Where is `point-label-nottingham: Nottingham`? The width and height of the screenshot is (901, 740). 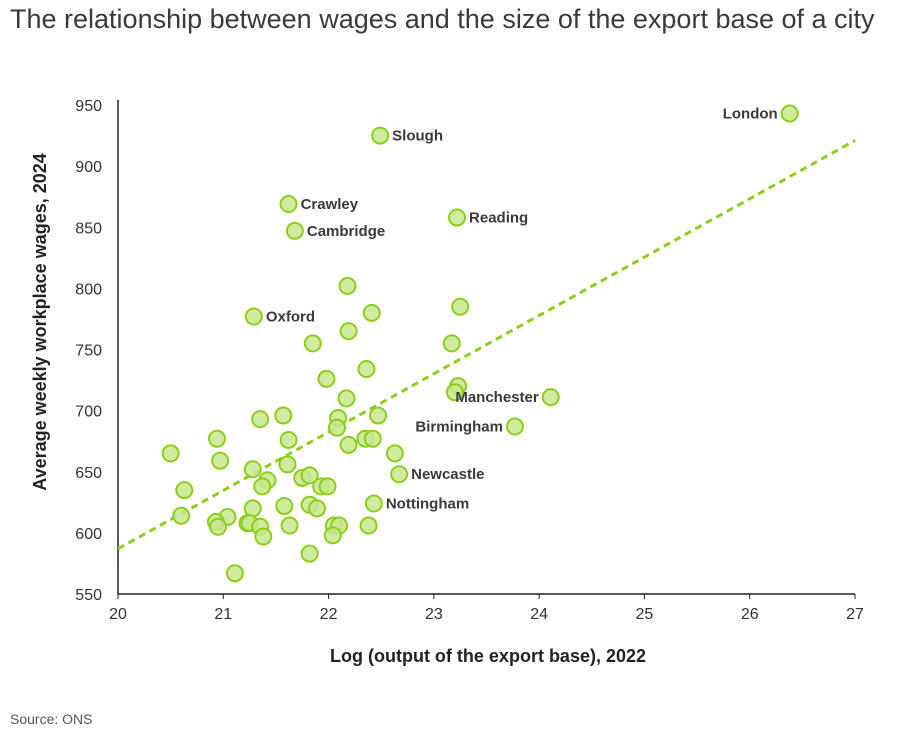
point-label-nottingham: Nottingham is located at coordinates (427, 504).